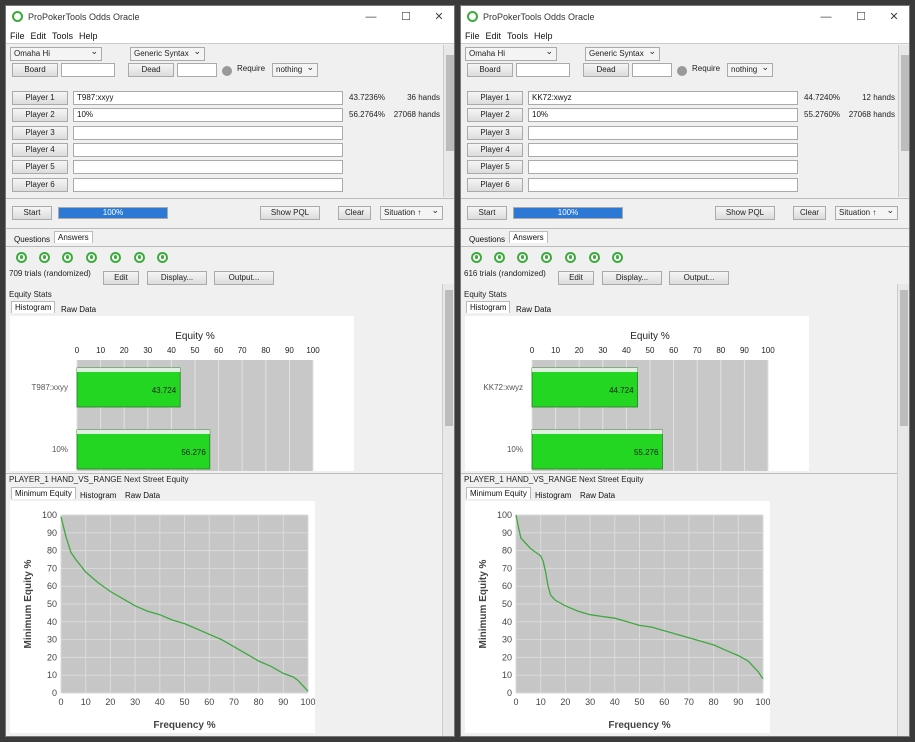  What do you see at coordinates (622, 53) in the screenshot?
I see `syntax-select: Generic Syntax` at bounding box center [622, 53].